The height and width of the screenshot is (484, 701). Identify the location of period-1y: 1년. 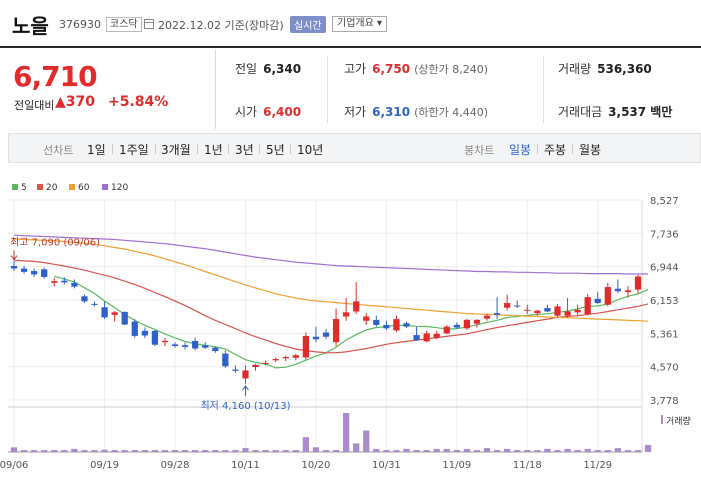
(213, 150).